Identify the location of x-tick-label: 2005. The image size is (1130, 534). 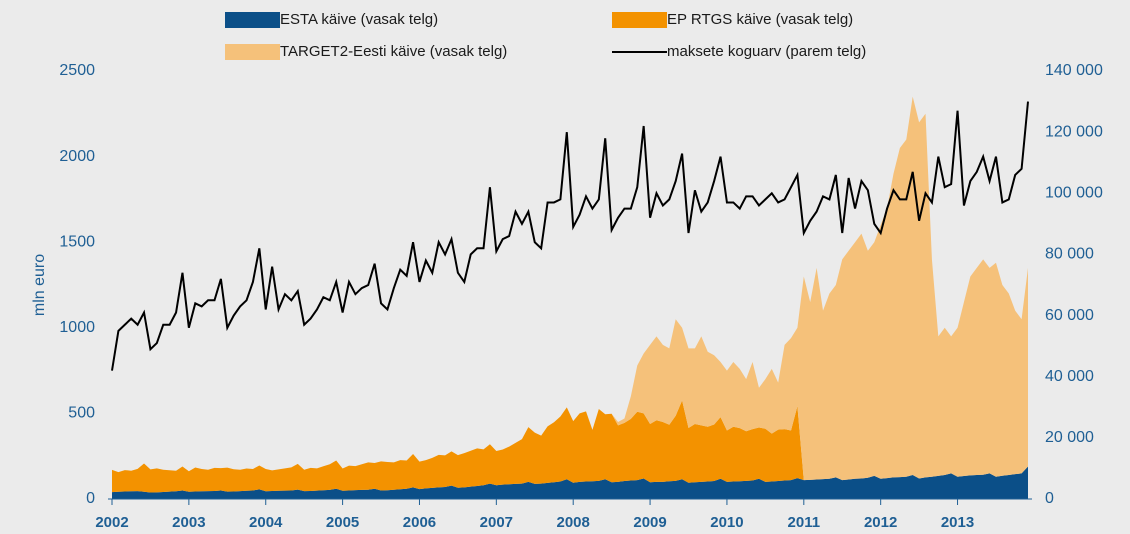
(342, 522).